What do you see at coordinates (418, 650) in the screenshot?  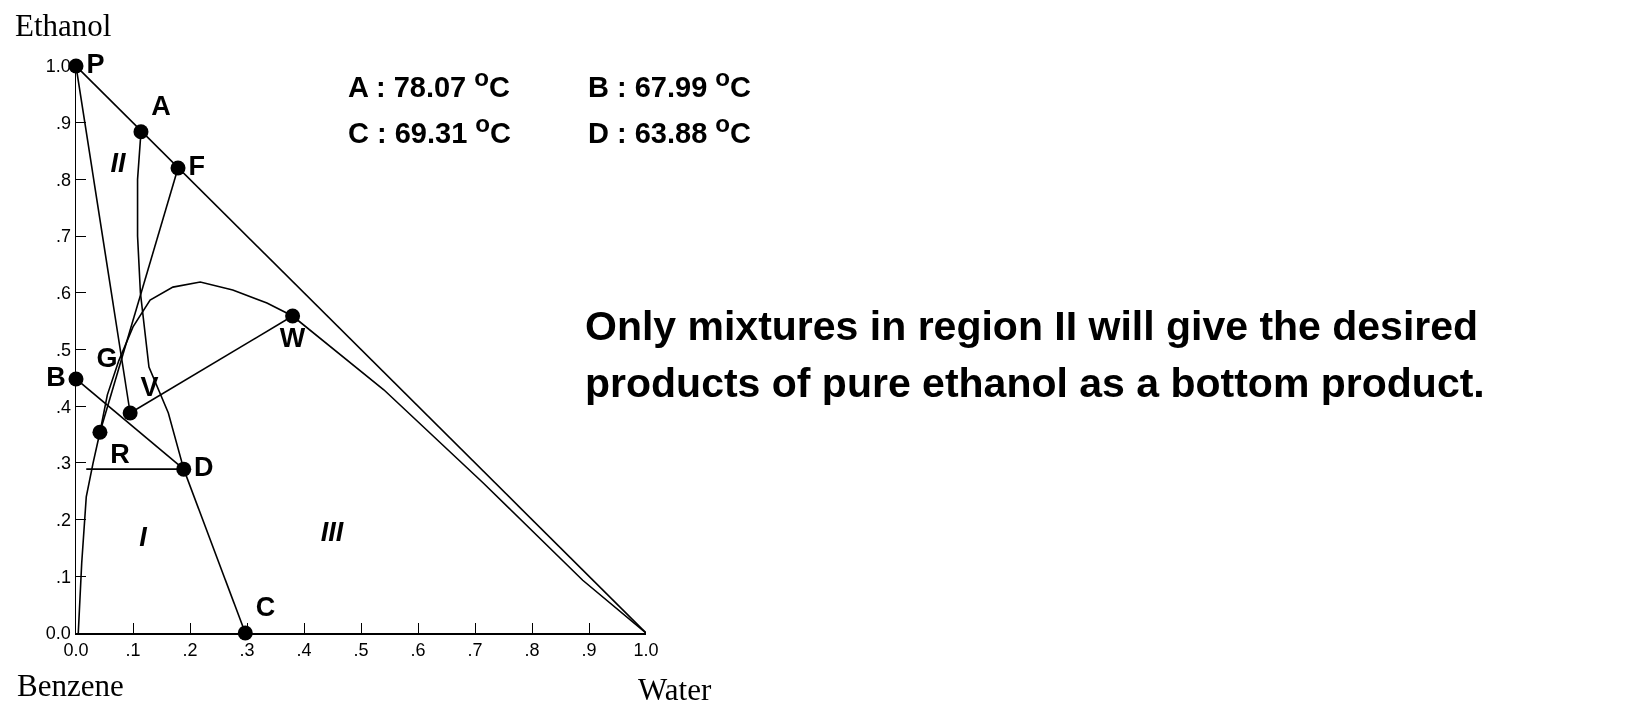 I see `x-tick-label: .6` at bounding box center [418, 650].